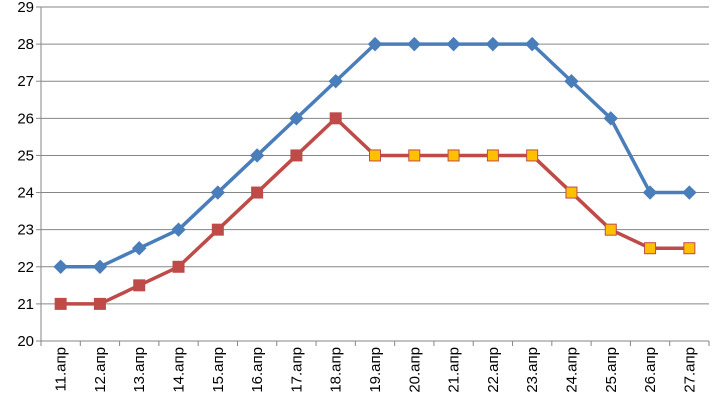 Image resolution: width=712 pixels, height=412 pixels. What do you see at coordinates (25, 118) in the screenshot?
I see `y-tick-label: 26` at bounding box center [25, 118].